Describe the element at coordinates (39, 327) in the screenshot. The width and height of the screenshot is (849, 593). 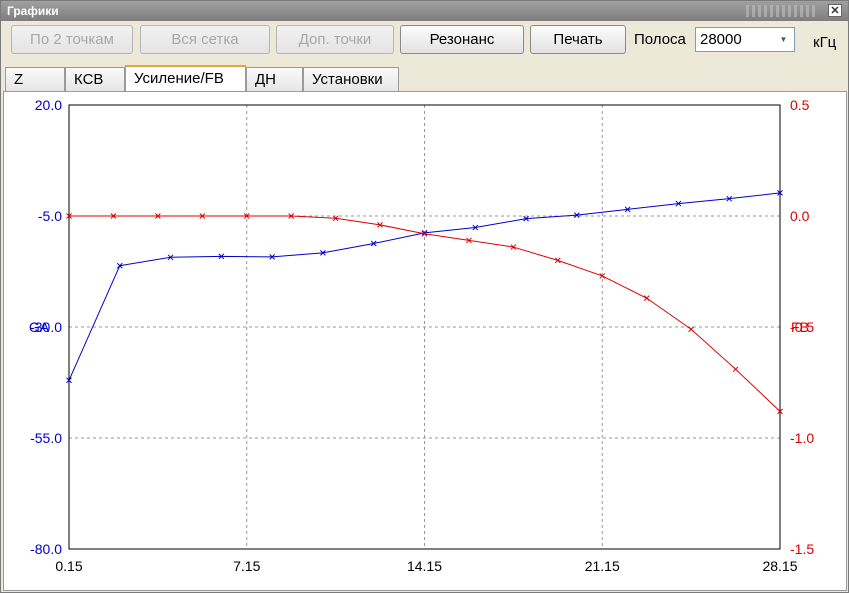
I see `left-axis-label: GA` at that location.